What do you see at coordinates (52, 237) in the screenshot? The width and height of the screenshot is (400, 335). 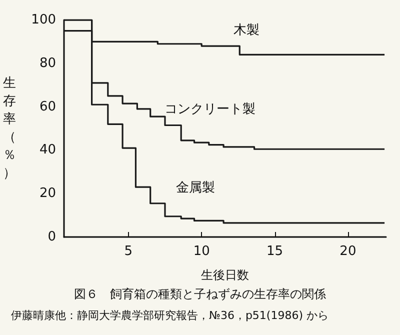 I see `y-tick-label: 0` at bounding box center [52, 237].